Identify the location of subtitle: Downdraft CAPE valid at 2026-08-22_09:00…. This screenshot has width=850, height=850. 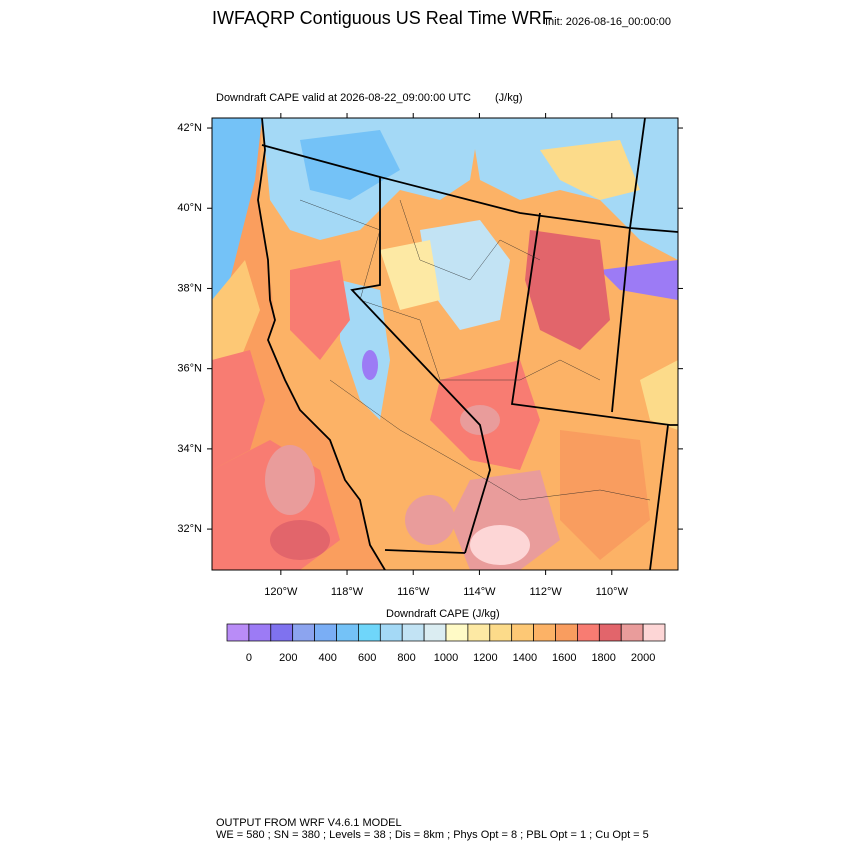
(343, 98).